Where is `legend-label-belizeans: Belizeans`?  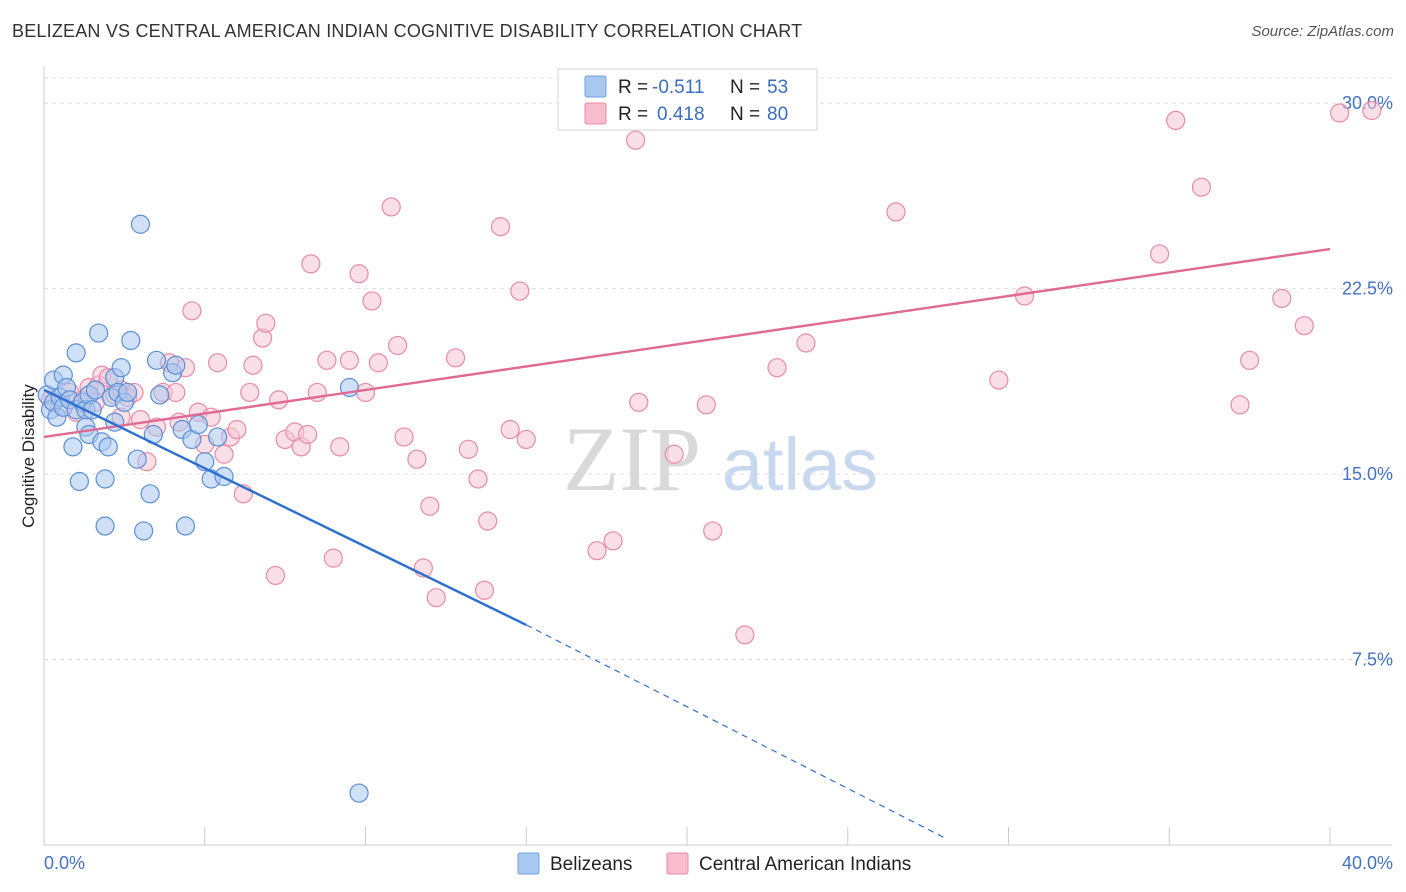
legend-label-belizeans: Belizeans is located at coordinates (591, 864).